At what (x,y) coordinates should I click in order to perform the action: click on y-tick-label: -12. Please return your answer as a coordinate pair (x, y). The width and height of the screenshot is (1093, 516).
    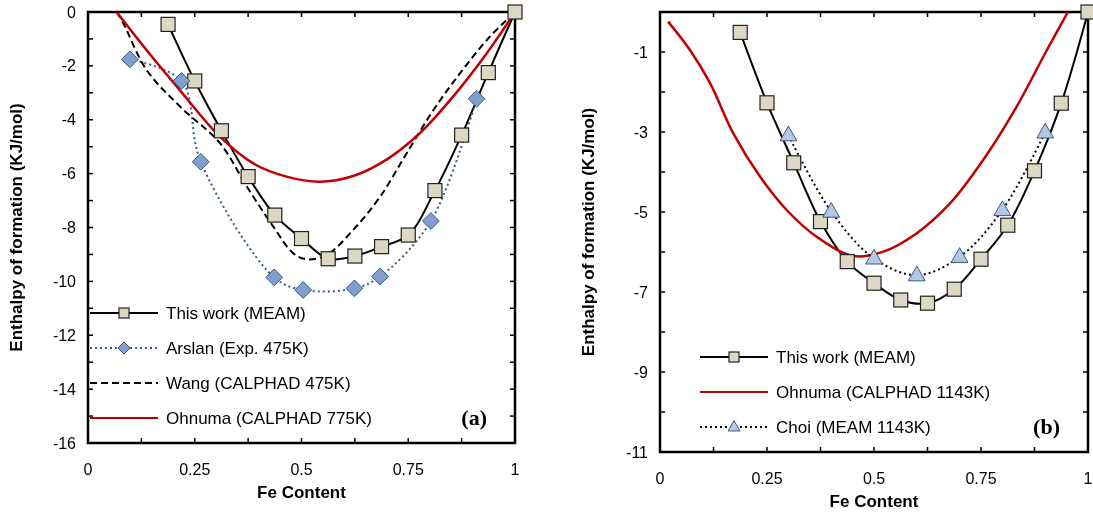
    Looking at the image, I should click on (64, 335).